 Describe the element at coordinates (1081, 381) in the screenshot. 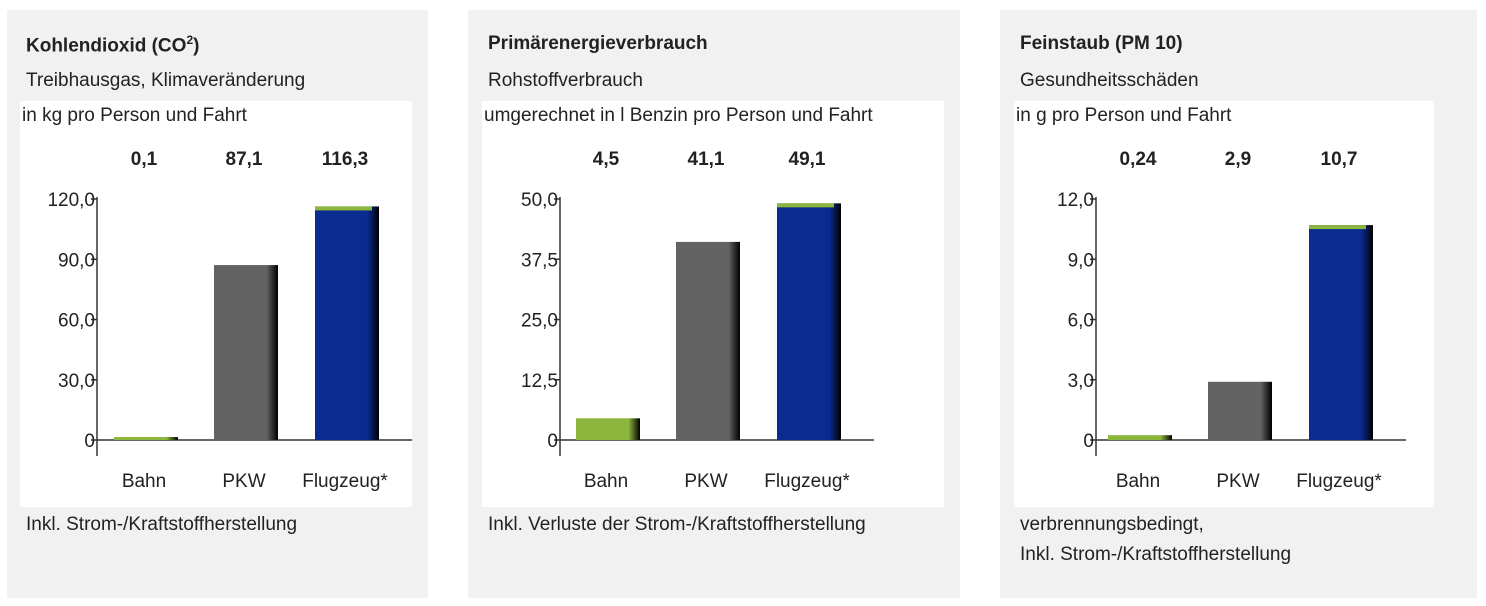

I see `y-tick-label: 3,0` at that location.